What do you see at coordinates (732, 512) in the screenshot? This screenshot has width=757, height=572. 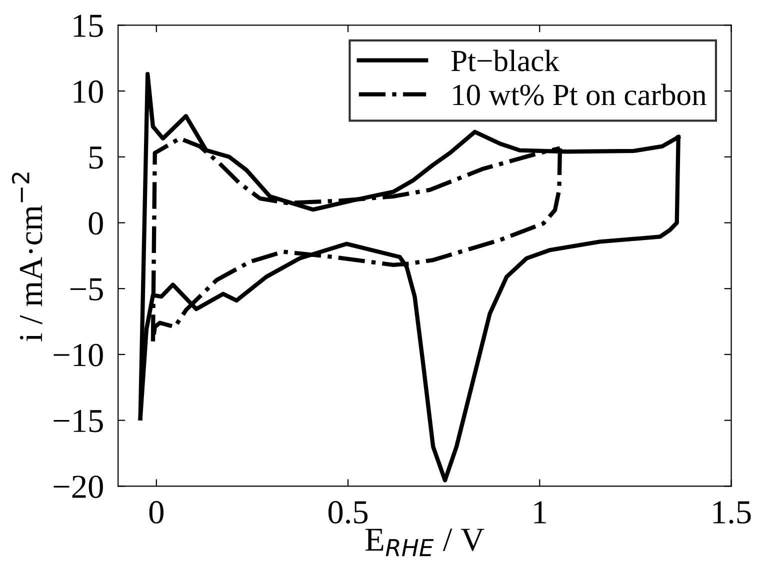 I see `x-tick-label: 1.5` at bounding box center [732, 512].